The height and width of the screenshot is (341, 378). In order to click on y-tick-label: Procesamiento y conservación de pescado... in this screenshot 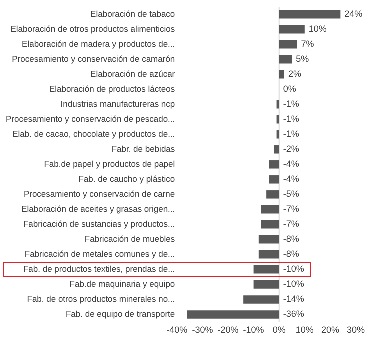, I will do `click(91, 119)`.